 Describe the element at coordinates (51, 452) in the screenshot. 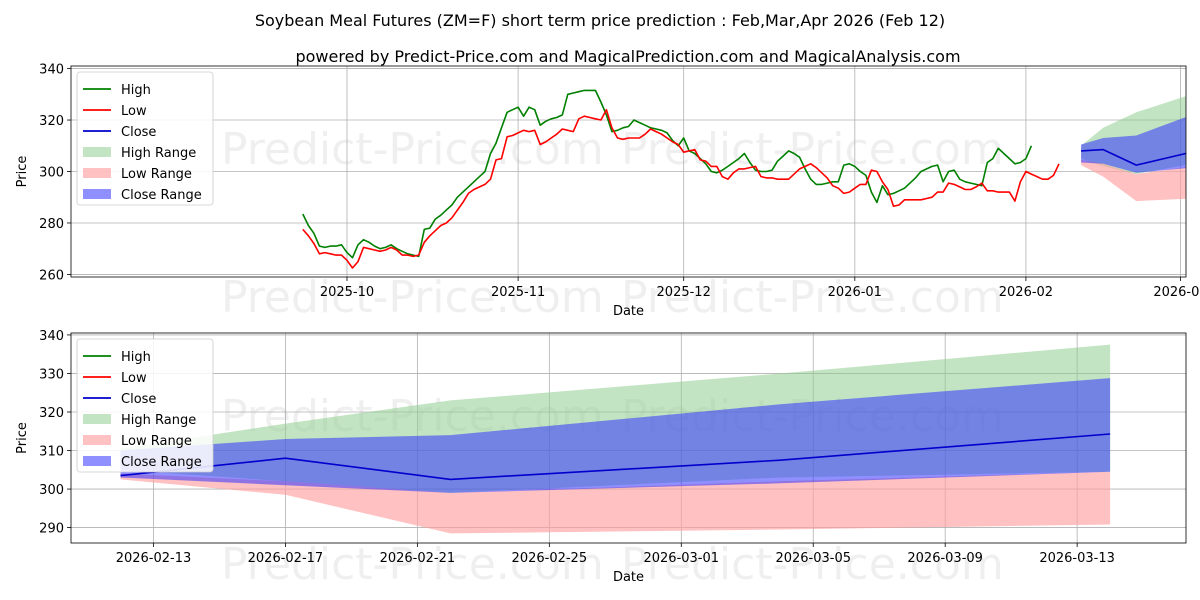

I see `y-tick-label: 310` at that location.